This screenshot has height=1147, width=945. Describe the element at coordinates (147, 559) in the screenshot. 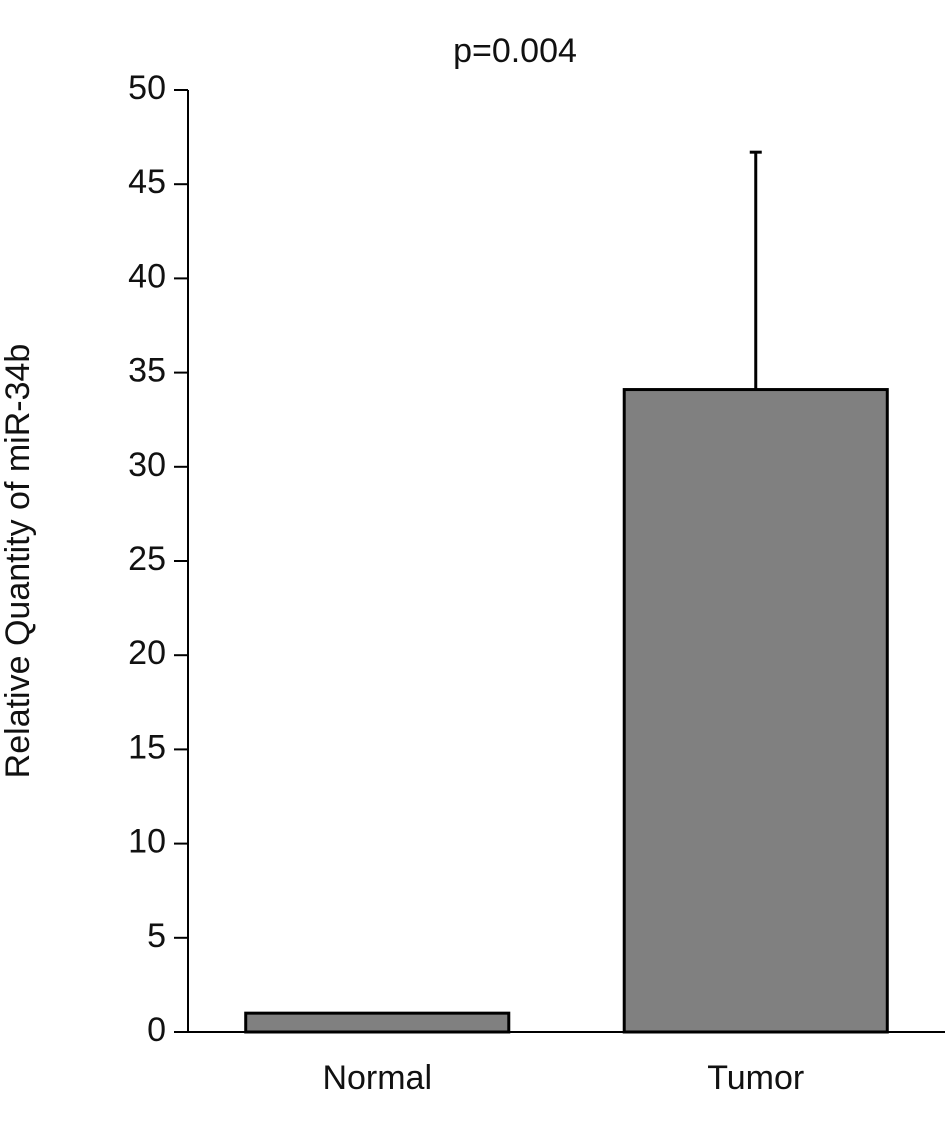

I see `y-tick-label: 25` at that location.